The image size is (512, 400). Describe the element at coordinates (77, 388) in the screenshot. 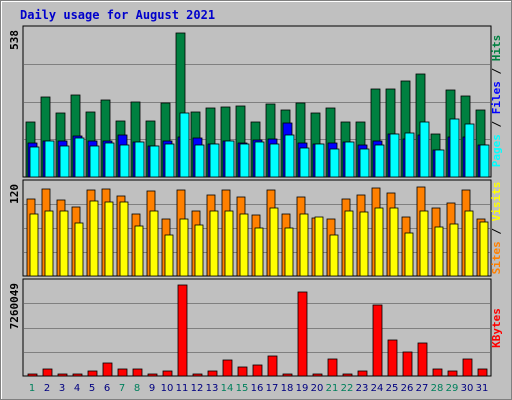

I see `x-tick-4: 4` at that location.